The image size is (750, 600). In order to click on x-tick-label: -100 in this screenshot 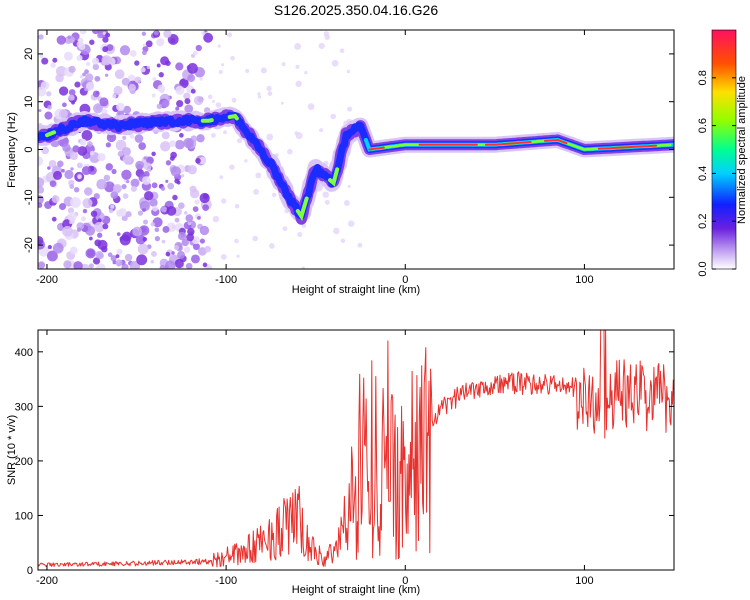, I will do `click(226, 280)`.